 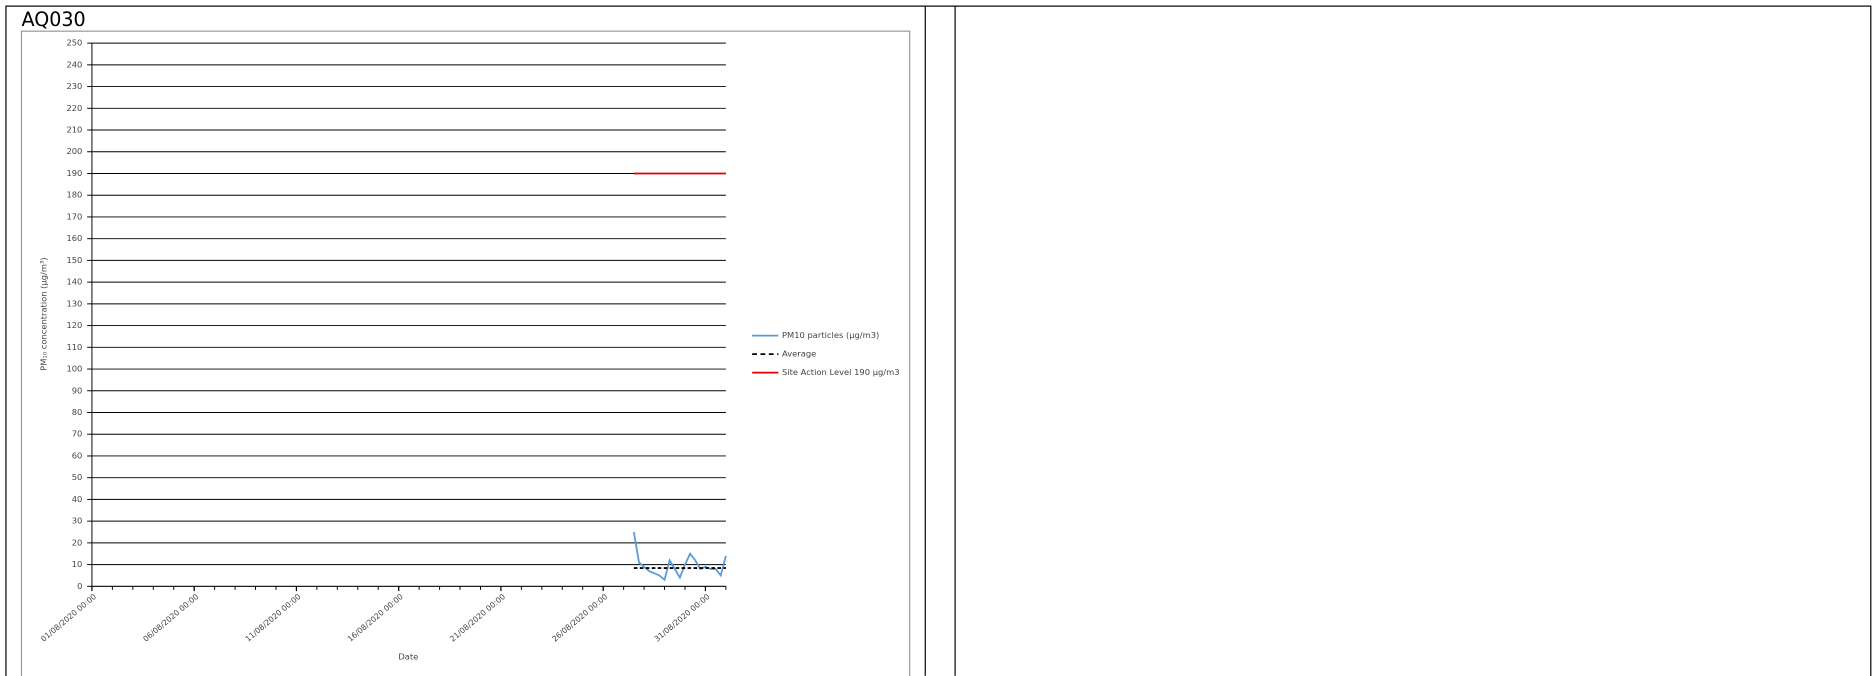 What do you see at coordinates (74, 108) in the screenshot?
I see `y-tick-label: 220` at bounding box center [74, 108].